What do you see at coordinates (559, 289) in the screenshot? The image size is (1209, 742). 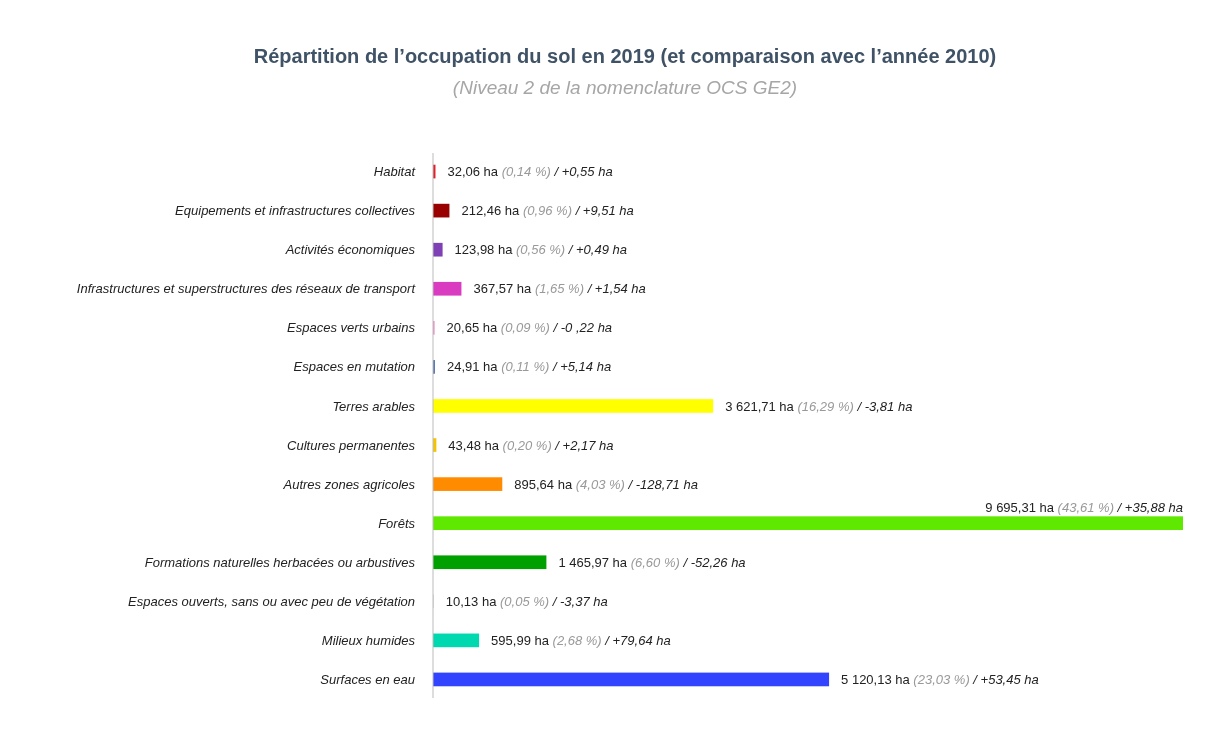 I see `data-label: 367,57 ha (1,65 %) / +1,54 ha` at bounding box center [559, 289].